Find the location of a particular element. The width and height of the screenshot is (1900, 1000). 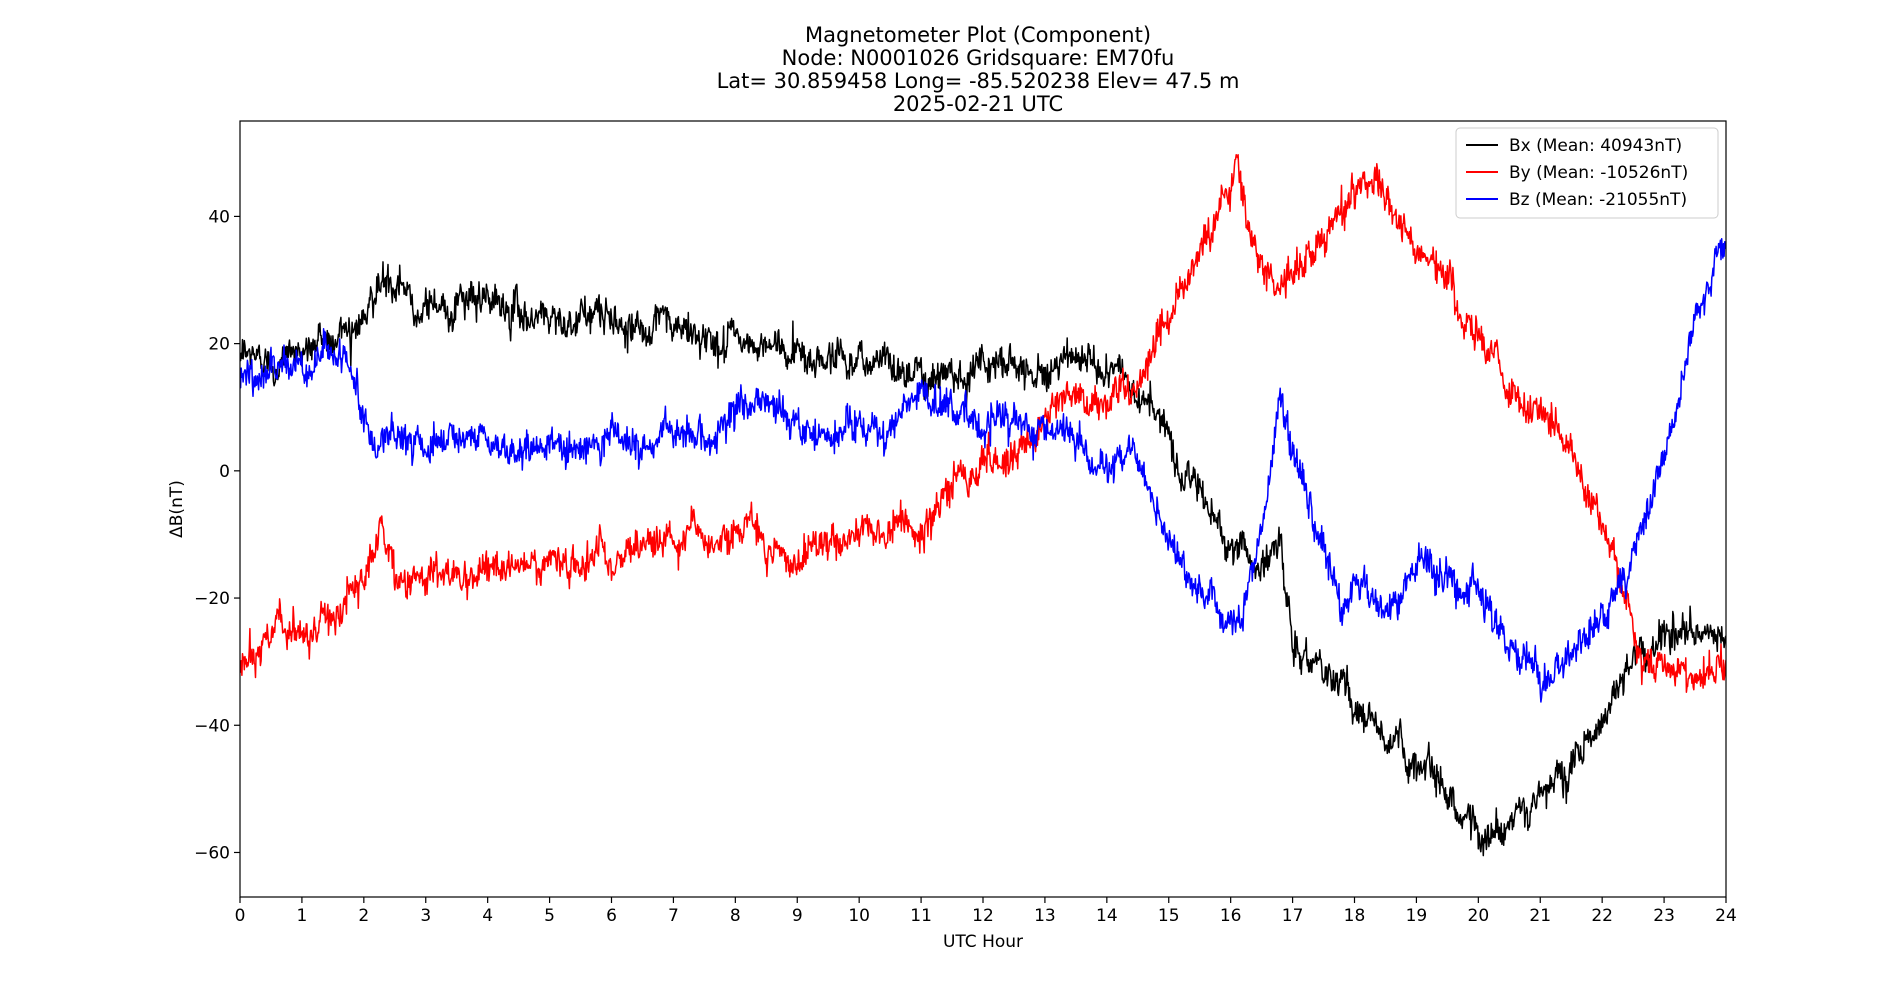

x-tick-label: 23 is located at coordinates (1664, 916).